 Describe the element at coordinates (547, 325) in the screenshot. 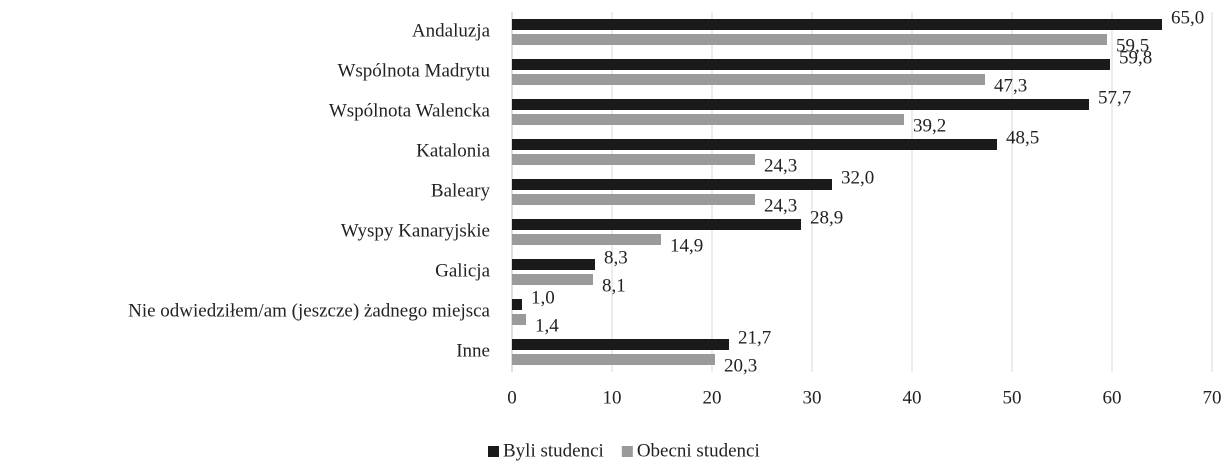

I see `value-label: 1,4` at that location.